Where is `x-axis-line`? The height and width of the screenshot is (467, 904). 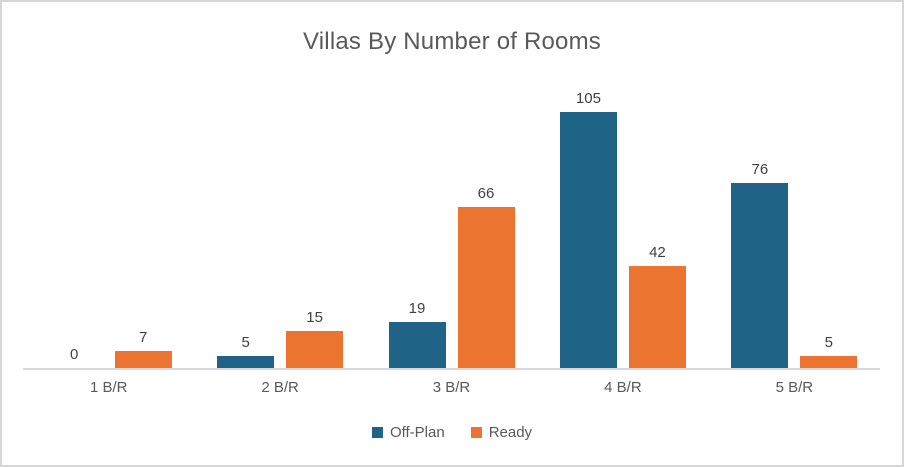 x-axis-line is located at coordinates (451, 369).